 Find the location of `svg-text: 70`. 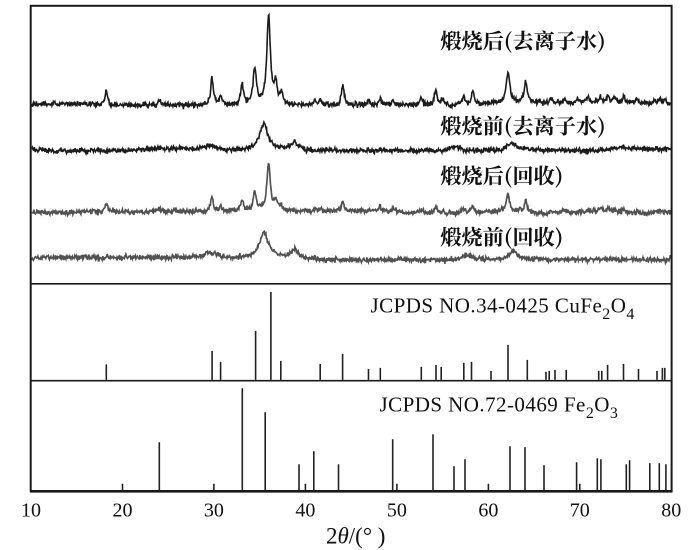

svg-text: 70 is located at coordinates (580, 511).